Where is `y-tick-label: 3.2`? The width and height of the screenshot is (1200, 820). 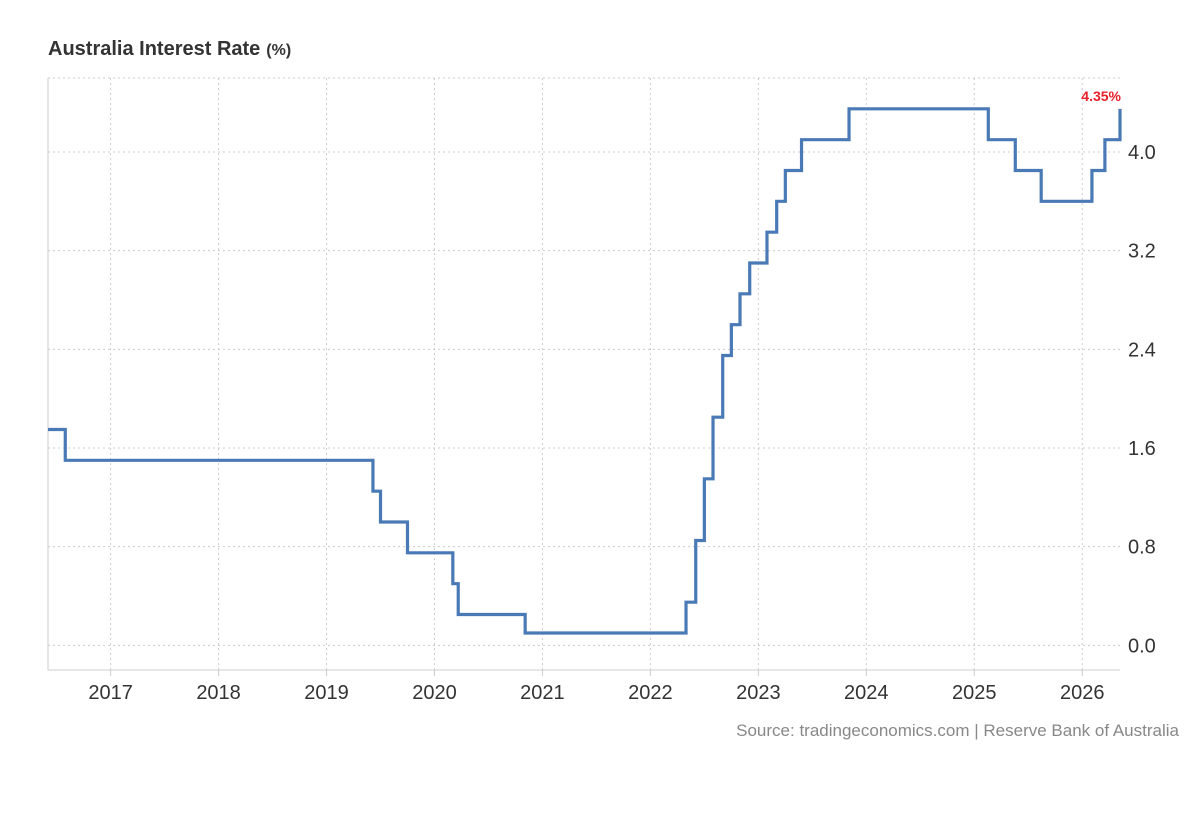
y-tick-label: 3.2 is located at coordinates (1142, 252).